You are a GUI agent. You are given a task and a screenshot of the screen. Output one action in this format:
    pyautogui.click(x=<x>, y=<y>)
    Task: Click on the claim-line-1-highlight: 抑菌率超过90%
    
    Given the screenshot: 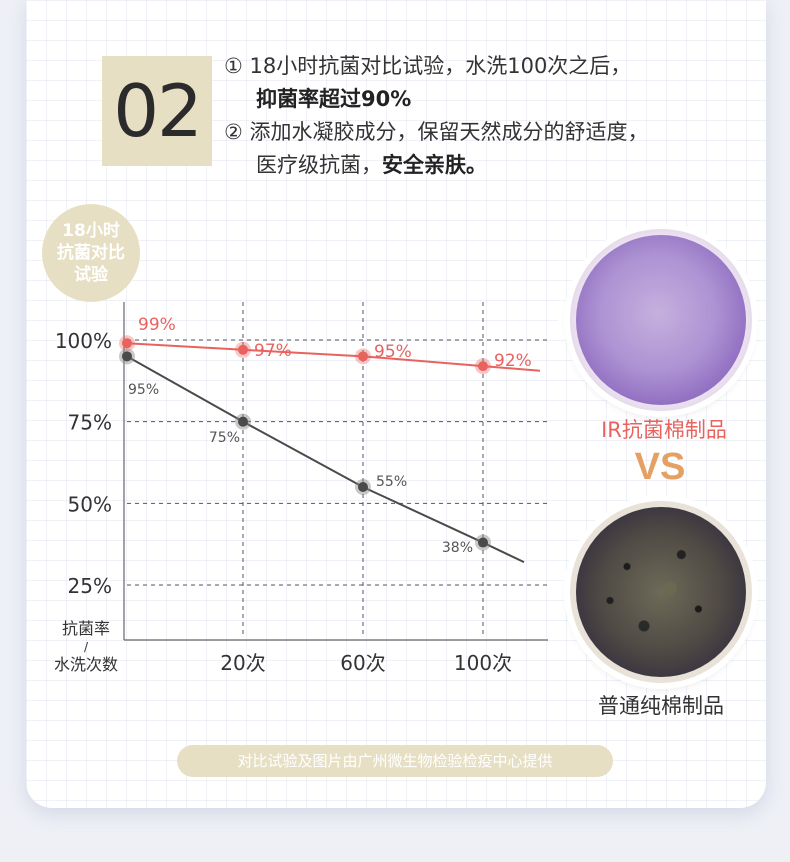 What is the action you would take?
    pyautogui.click(x=334, y=99)
    